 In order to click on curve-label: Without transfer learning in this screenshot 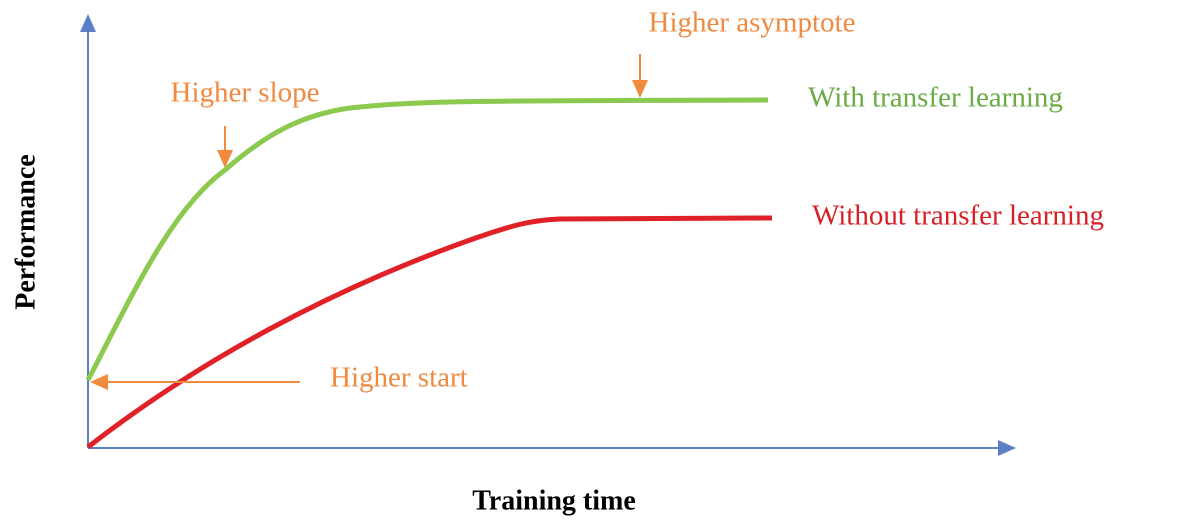, I will do `click(958, 216)`.